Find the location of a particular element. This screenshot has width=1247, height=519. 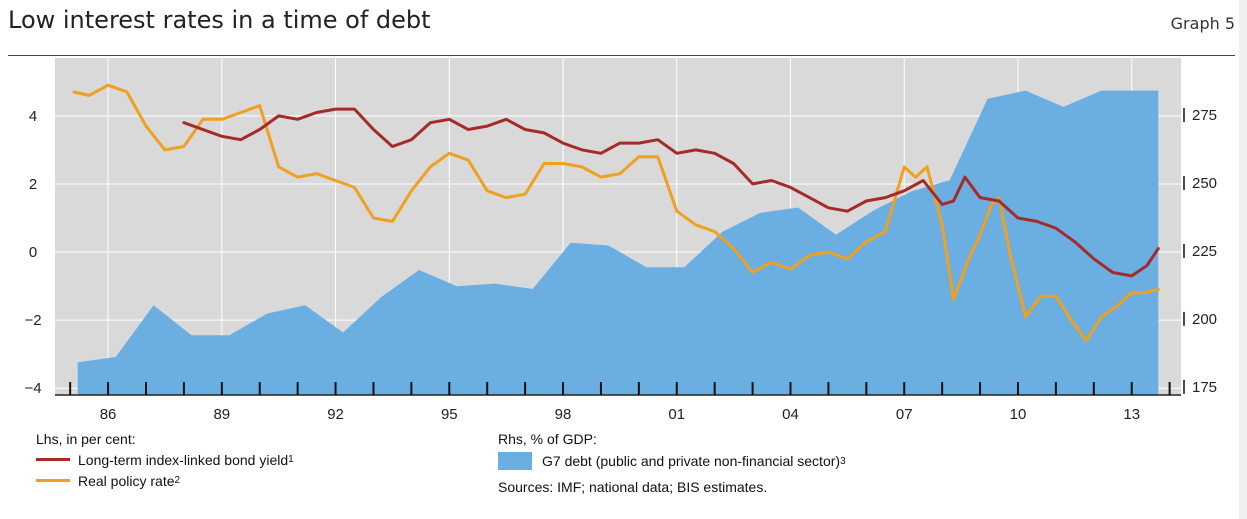

x-tick-label: 92 is located at coordinates (335, 414).